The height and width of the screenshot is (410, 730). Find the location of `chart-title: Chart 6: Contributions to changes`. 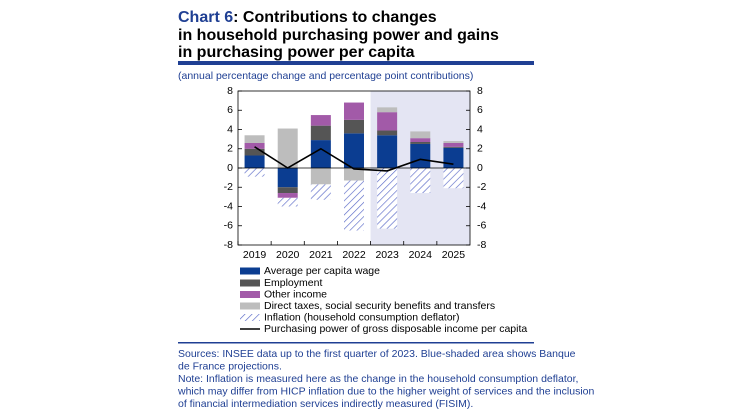

chart-title: Chart 6: Contributions to changes is located at coordinates (307, 17).